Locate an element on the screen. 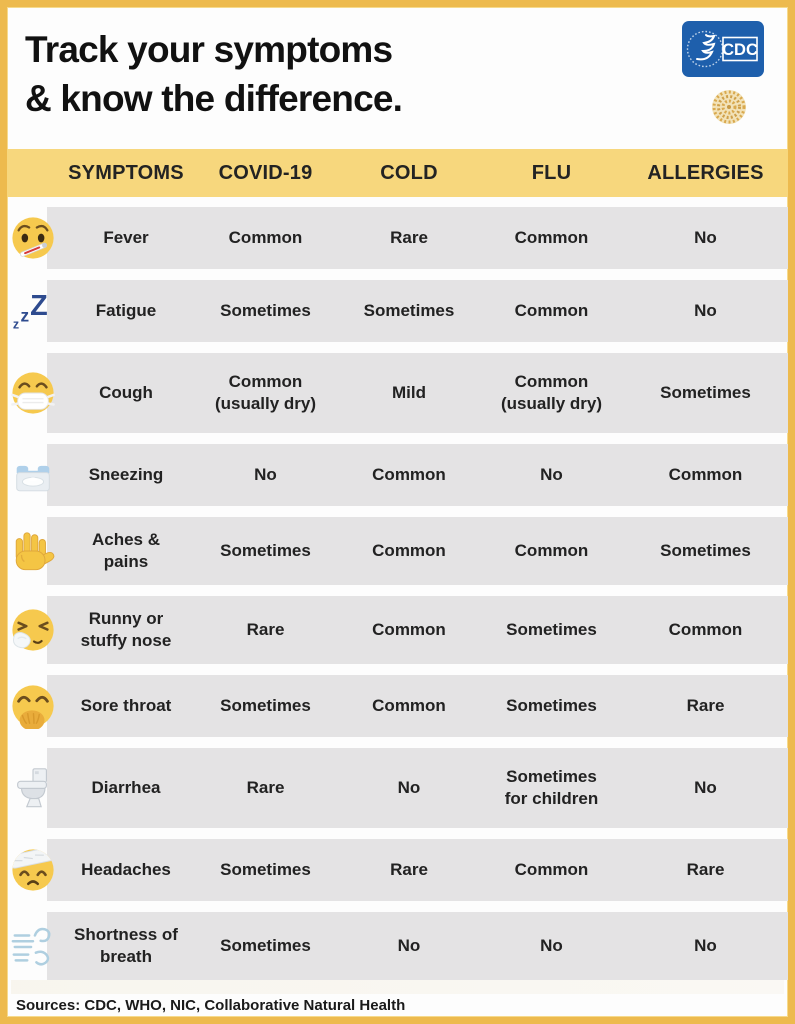 Image resolution: width=795 pixels, height=1024 pixels. flu-value: Sometimes for children is located at coordinates (551, 787).